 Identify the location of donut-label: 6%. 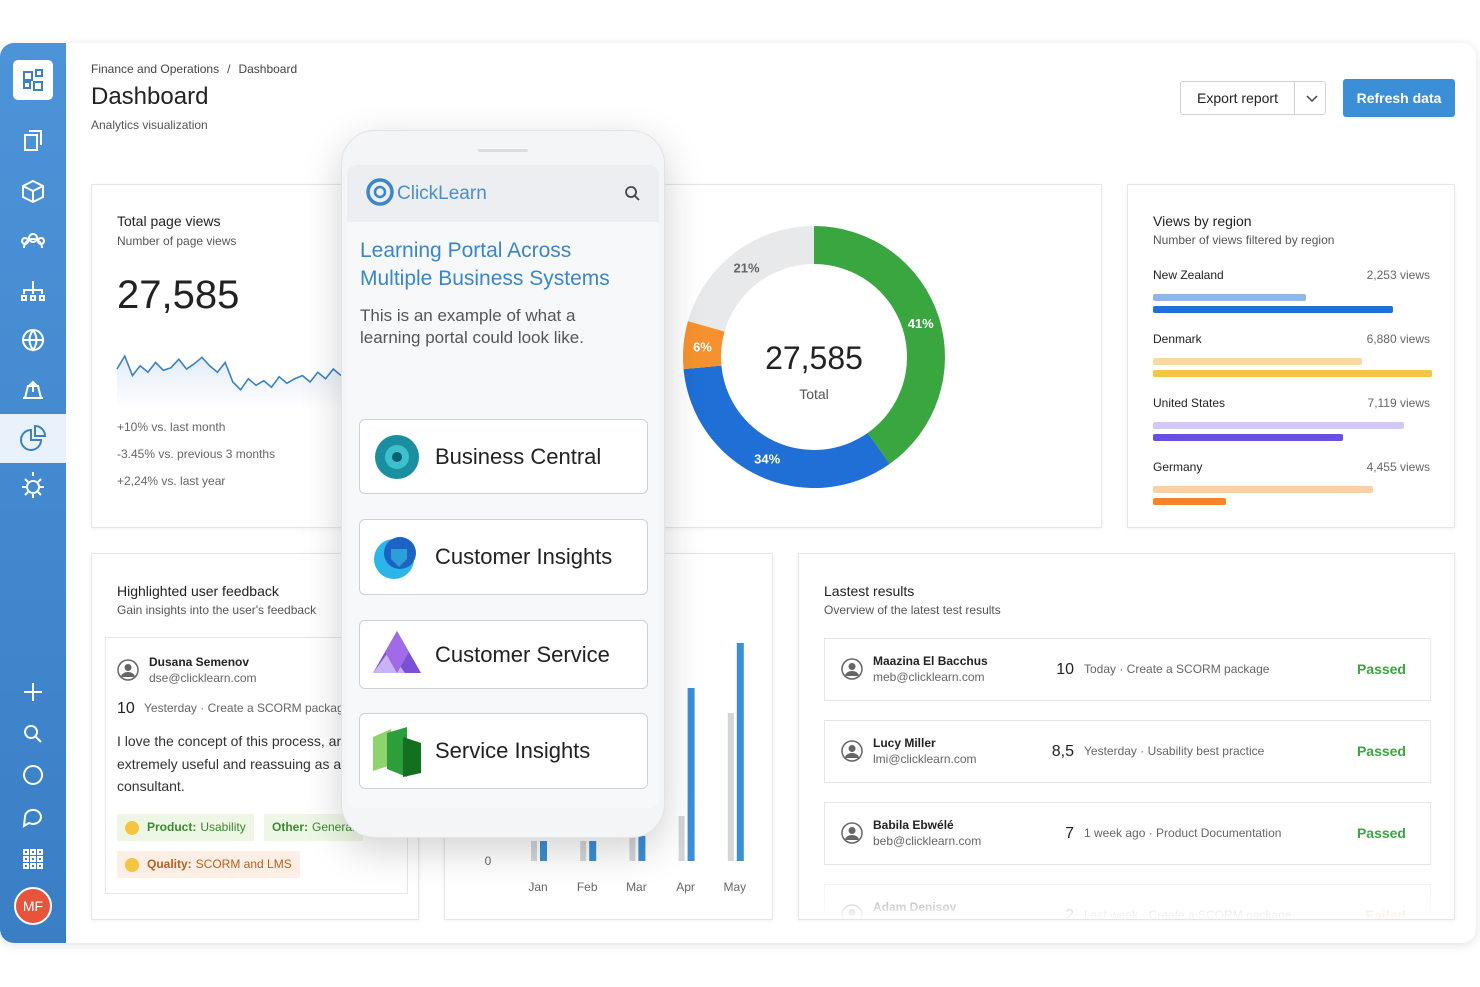
(702, 347).